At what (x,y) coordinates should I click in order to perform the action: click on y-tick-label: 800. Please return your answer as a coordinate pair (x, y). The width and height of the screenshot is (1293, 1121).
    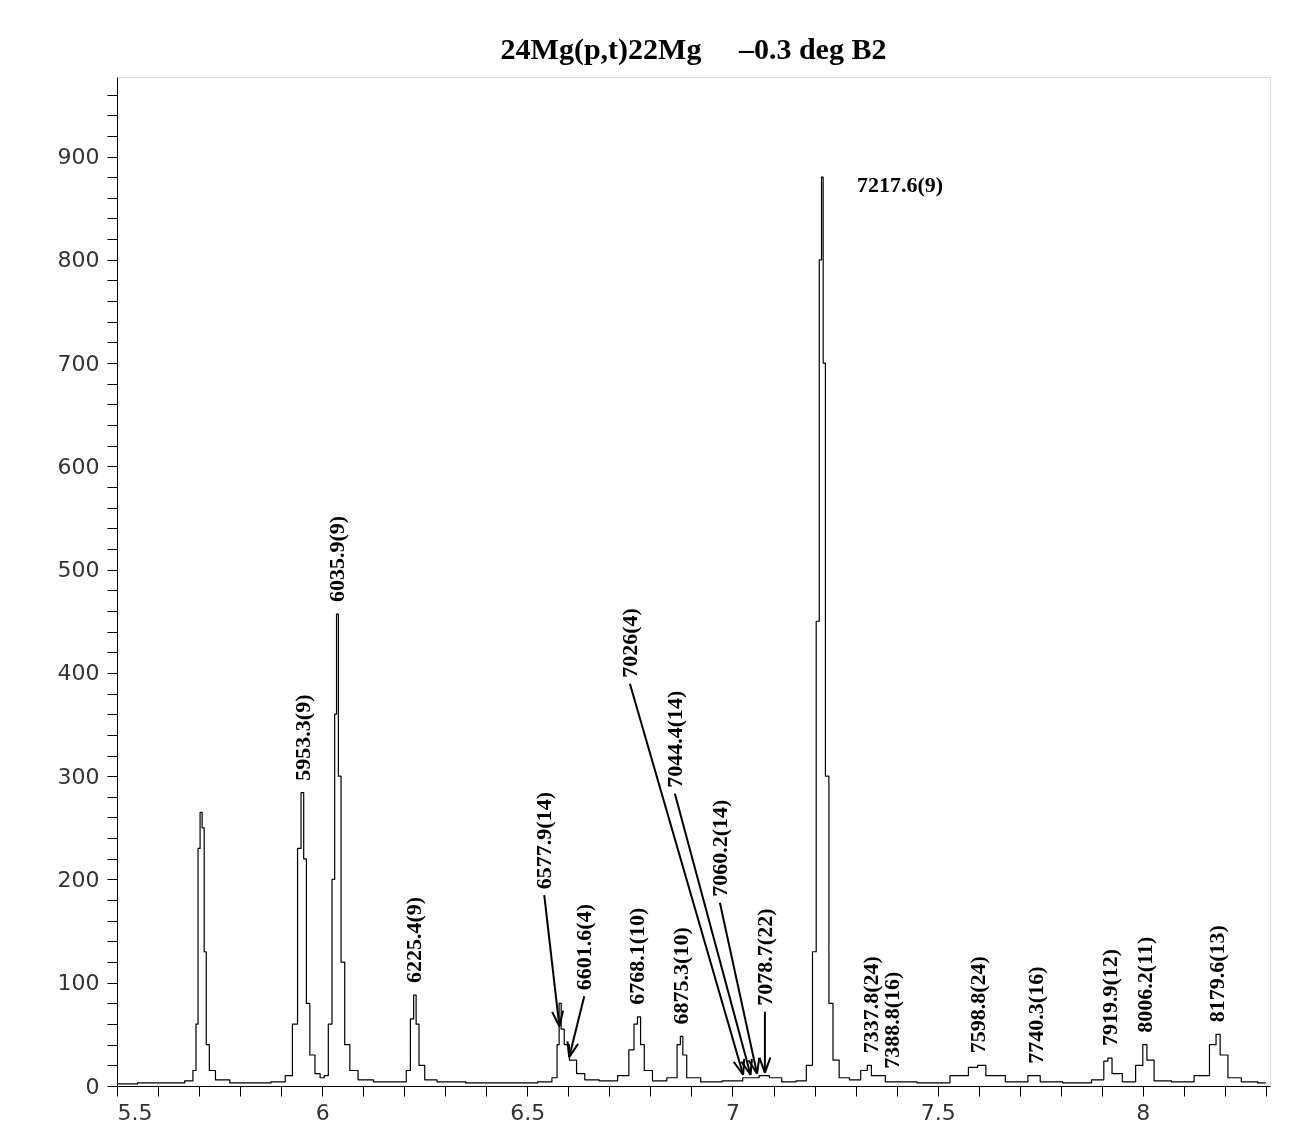
    Looking at the image, I should click on (78, 260).